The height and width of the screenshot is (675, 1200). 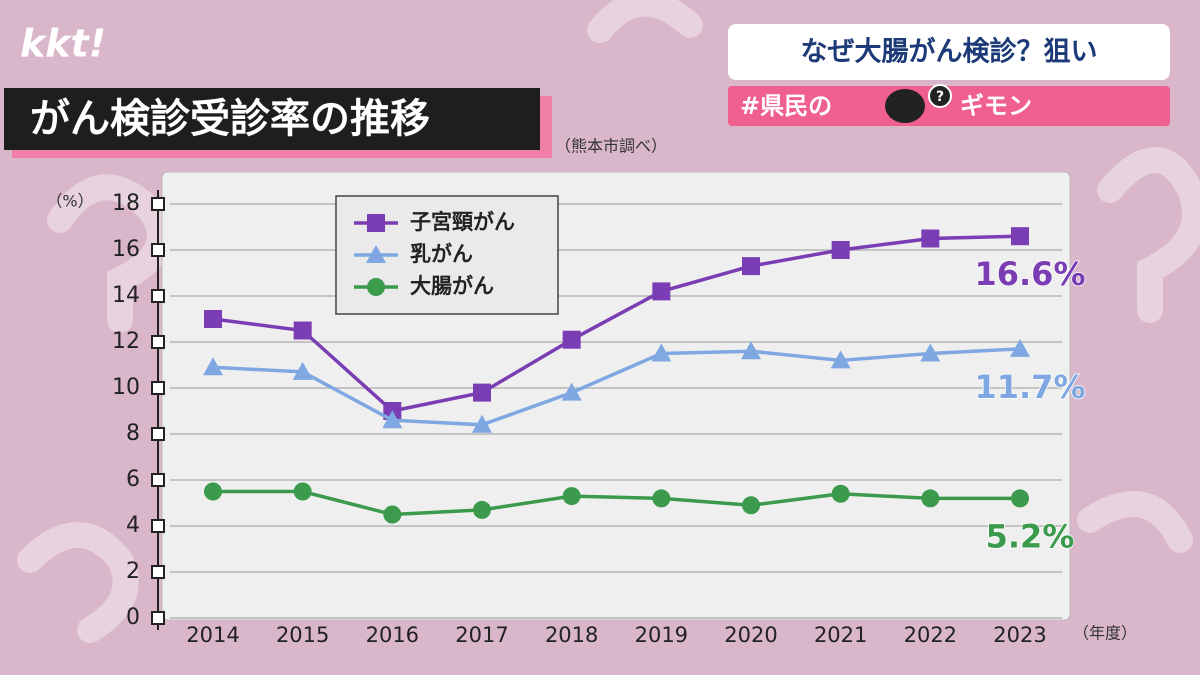 I want to click on x-tick-label: 2020, so click(x=750, y=635).